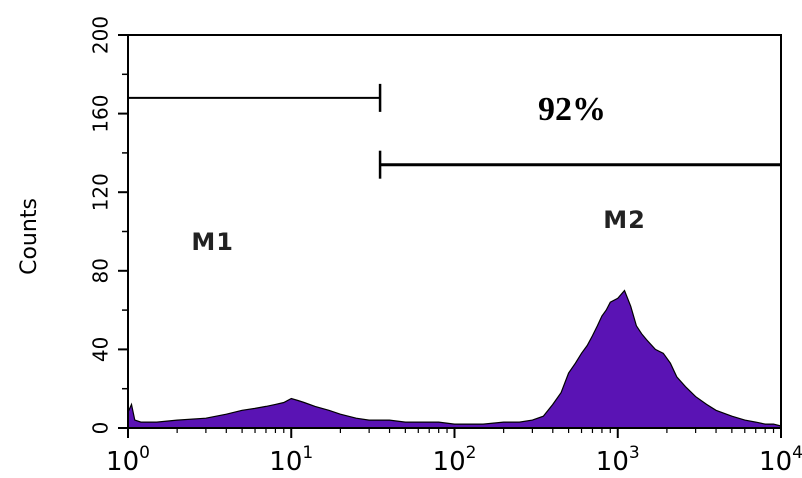 Image resolution: width=802 pixels, height=478 pixels. I want to click on y-tick-label: 0, so click(101, 428).